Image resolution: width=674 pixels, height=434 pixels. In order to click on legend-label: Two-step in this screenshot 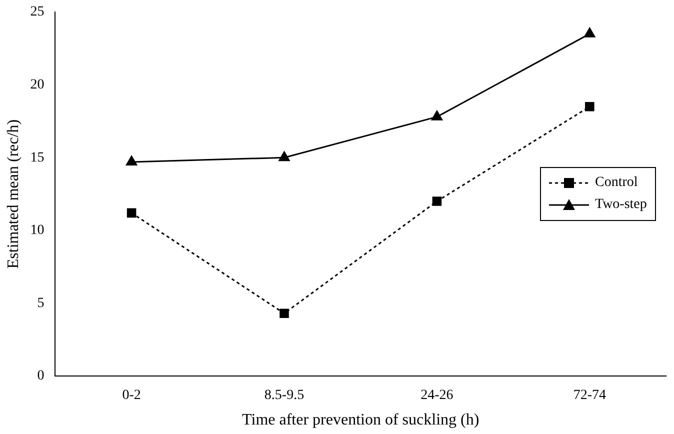, I will do `click(621, 205)`.